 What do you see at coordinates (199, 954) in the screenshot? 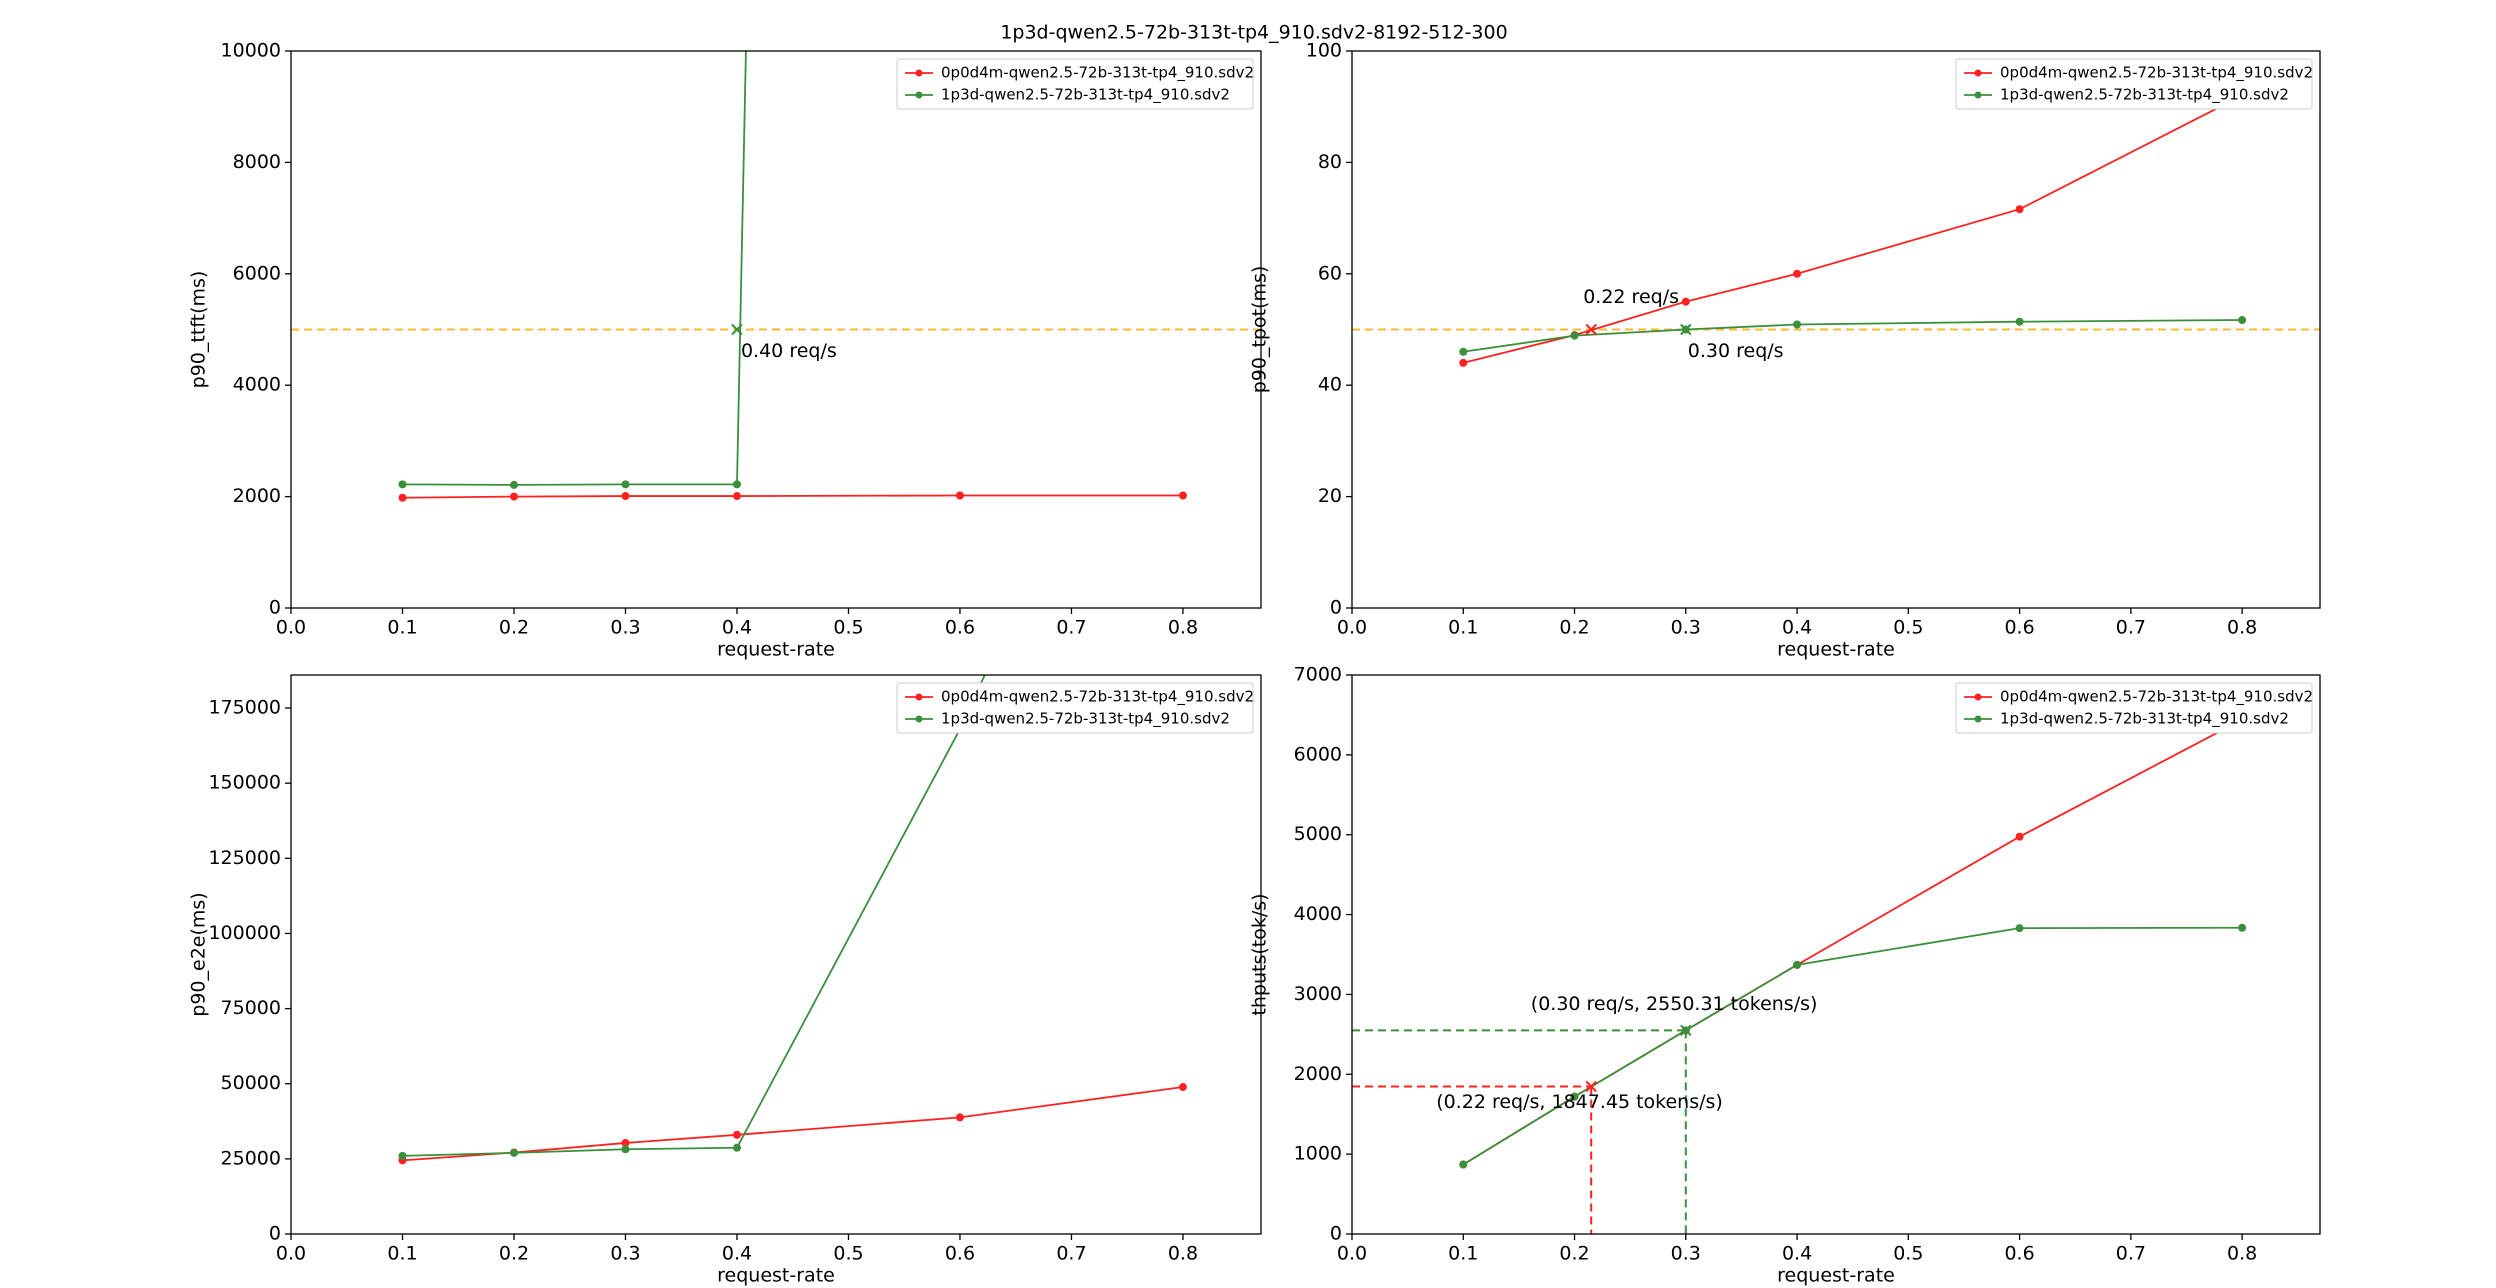
I see `y-axis-label: p90_e2e(ms)` at bounding box center [199, 954].